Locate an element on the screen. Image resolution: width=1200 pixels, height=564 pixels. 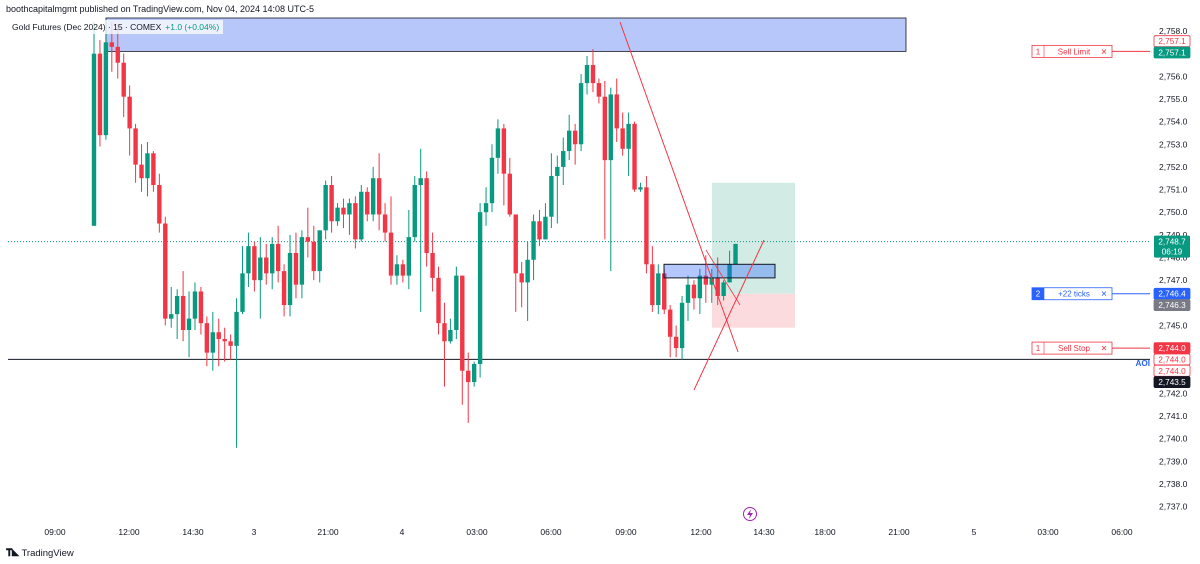
aoi-label: AOI is located at coordinates (1142, 363).